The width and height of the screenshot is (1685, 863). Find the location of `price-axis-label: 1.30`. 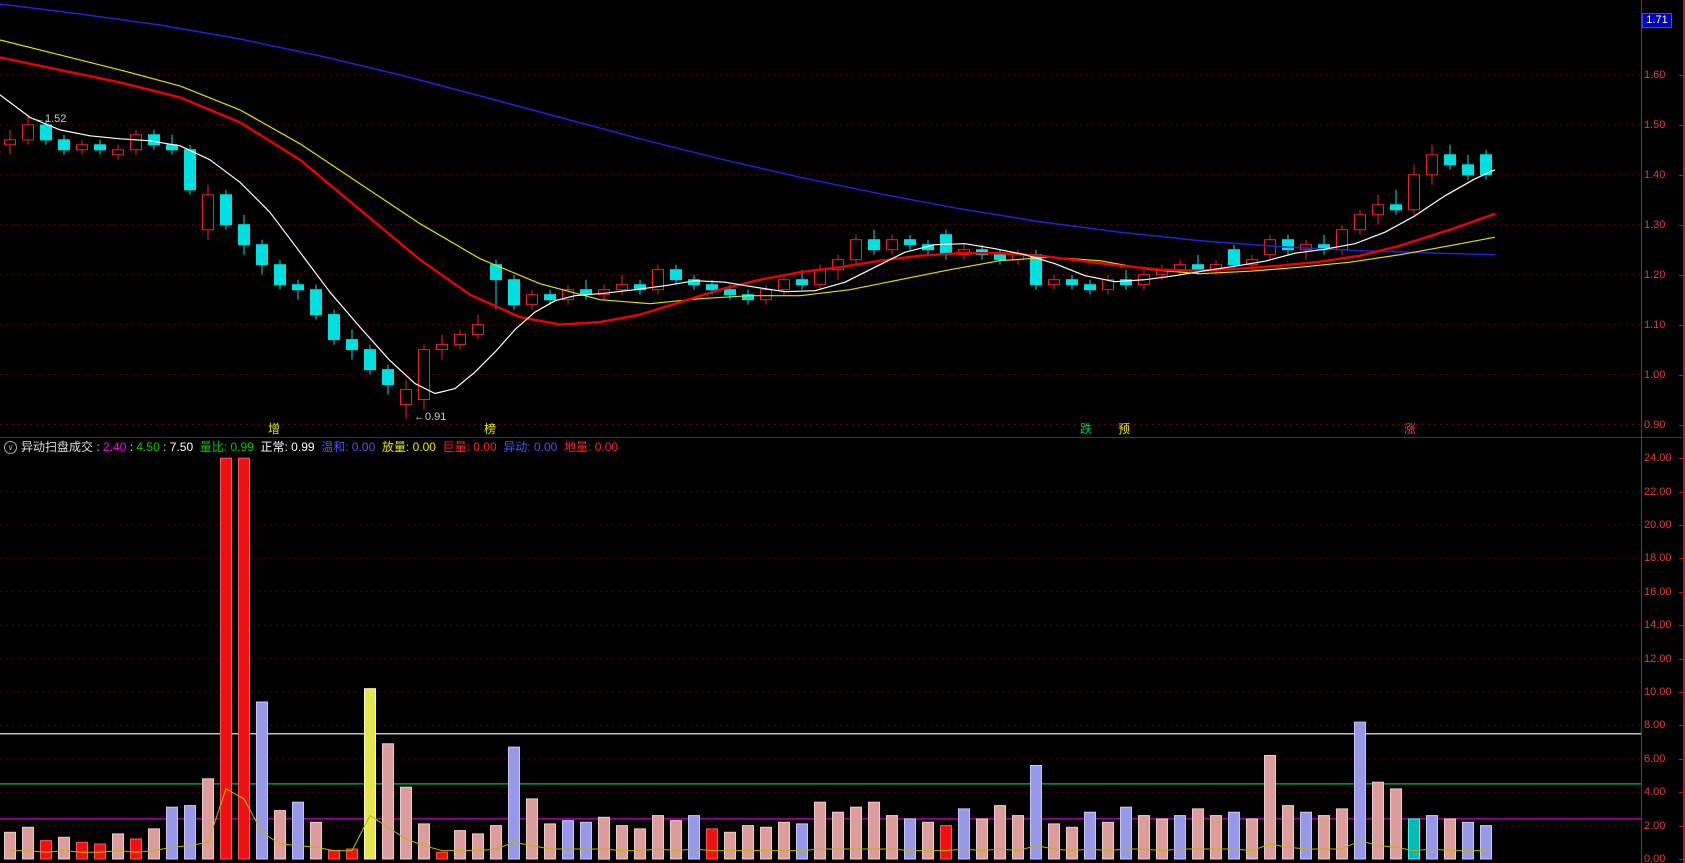

price-axis-label: 1.30 is located at coordinates (1655, 224).